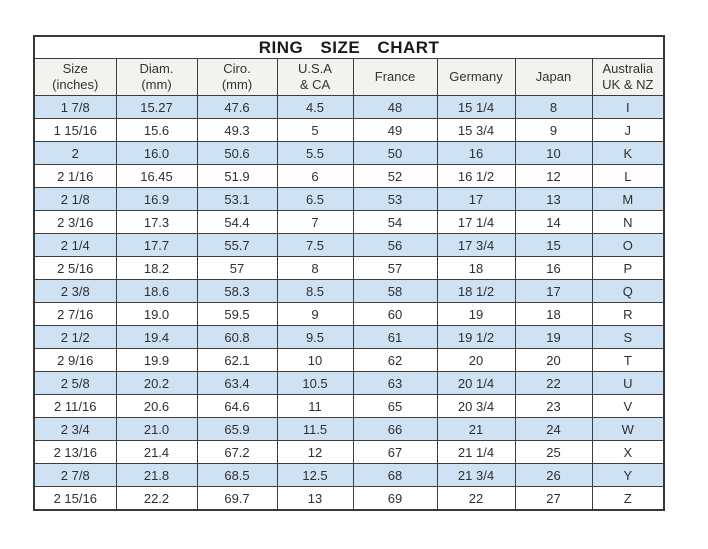 The height and width of the screenshot is (549, 708). I want to click on column-header-label: U.S.A, so click(315, 68).